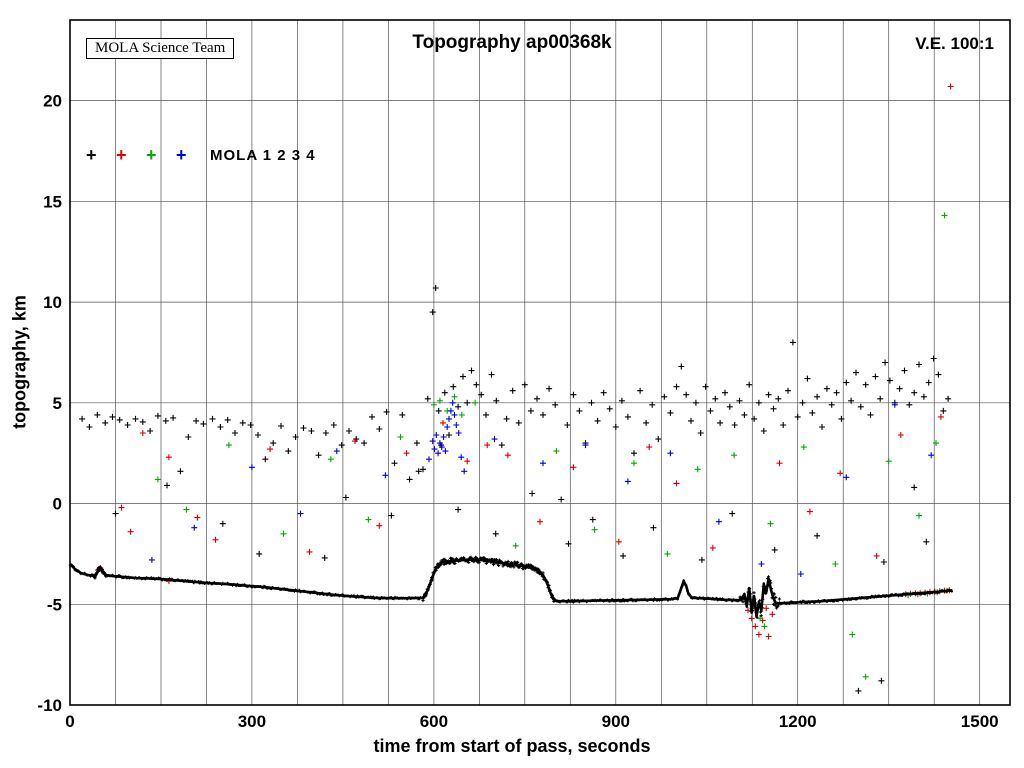 This screenshot has width=1024, height=768. What do you see at coordinates (52, 302) in the screenshot?
I see `y-tick-label: 10` at bounding box center [52, 302].